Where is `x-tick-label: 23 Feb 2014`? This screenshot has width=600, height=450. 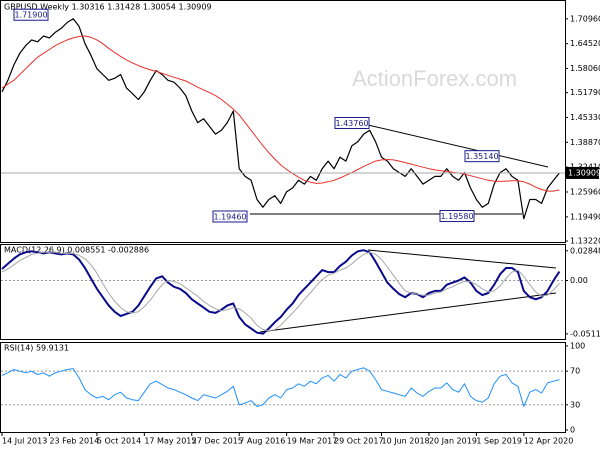 x-tick-label: 23 Feb 2014 is located at coordinates (74, 441).